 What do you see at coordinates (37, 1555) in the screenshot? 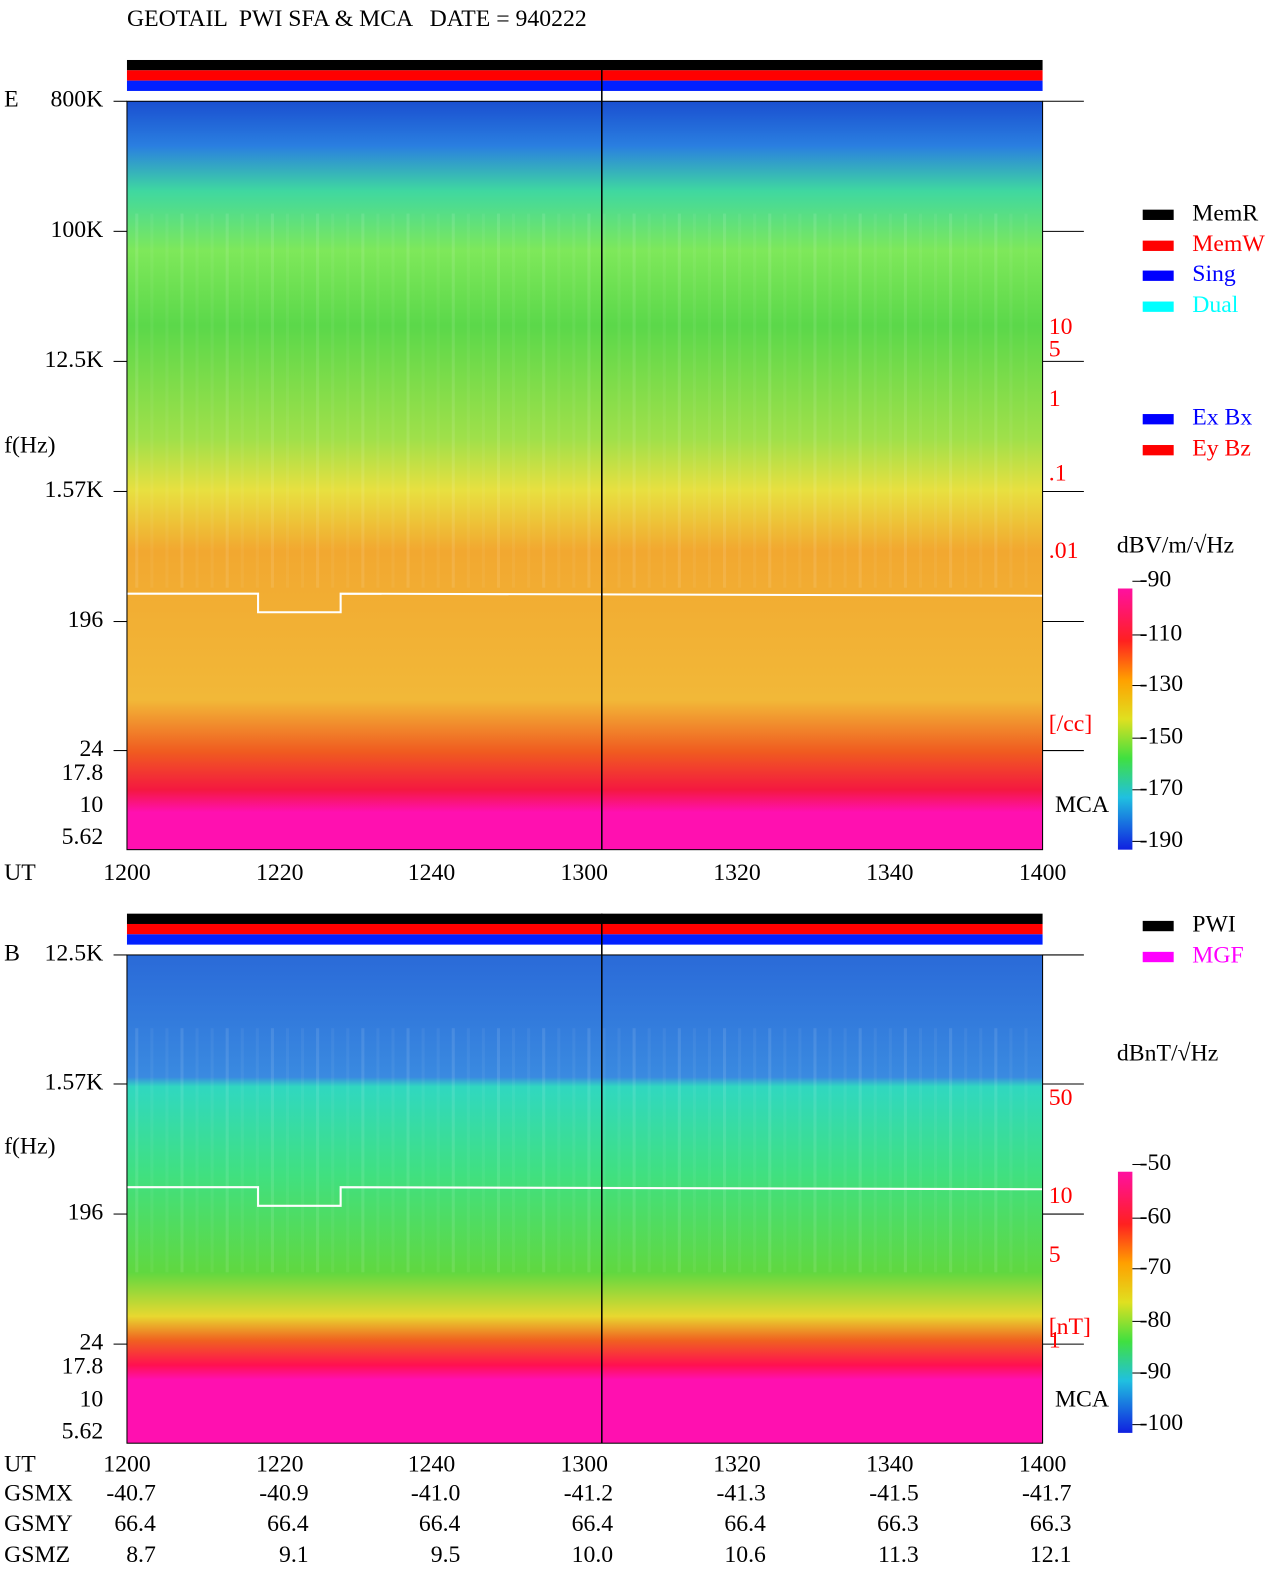
I see `orbit-label: GSMZ` at bounding box center [37, 1555].